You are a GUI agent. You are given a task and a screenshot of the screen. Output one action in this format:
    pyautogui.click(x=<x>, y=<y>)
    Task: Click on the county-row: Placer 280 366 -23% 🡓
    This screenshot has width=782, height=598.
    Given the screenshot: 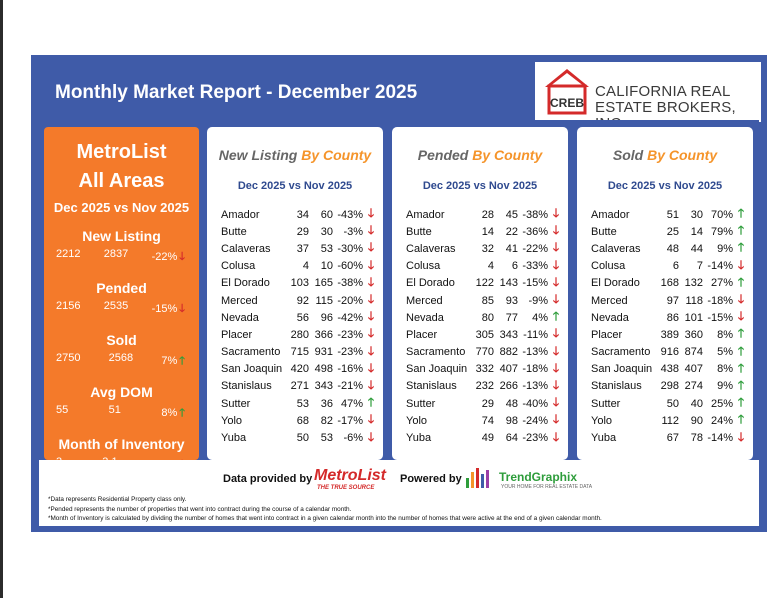 What is the action you would take?
    pyautogui.click(x=295, y=334)
    